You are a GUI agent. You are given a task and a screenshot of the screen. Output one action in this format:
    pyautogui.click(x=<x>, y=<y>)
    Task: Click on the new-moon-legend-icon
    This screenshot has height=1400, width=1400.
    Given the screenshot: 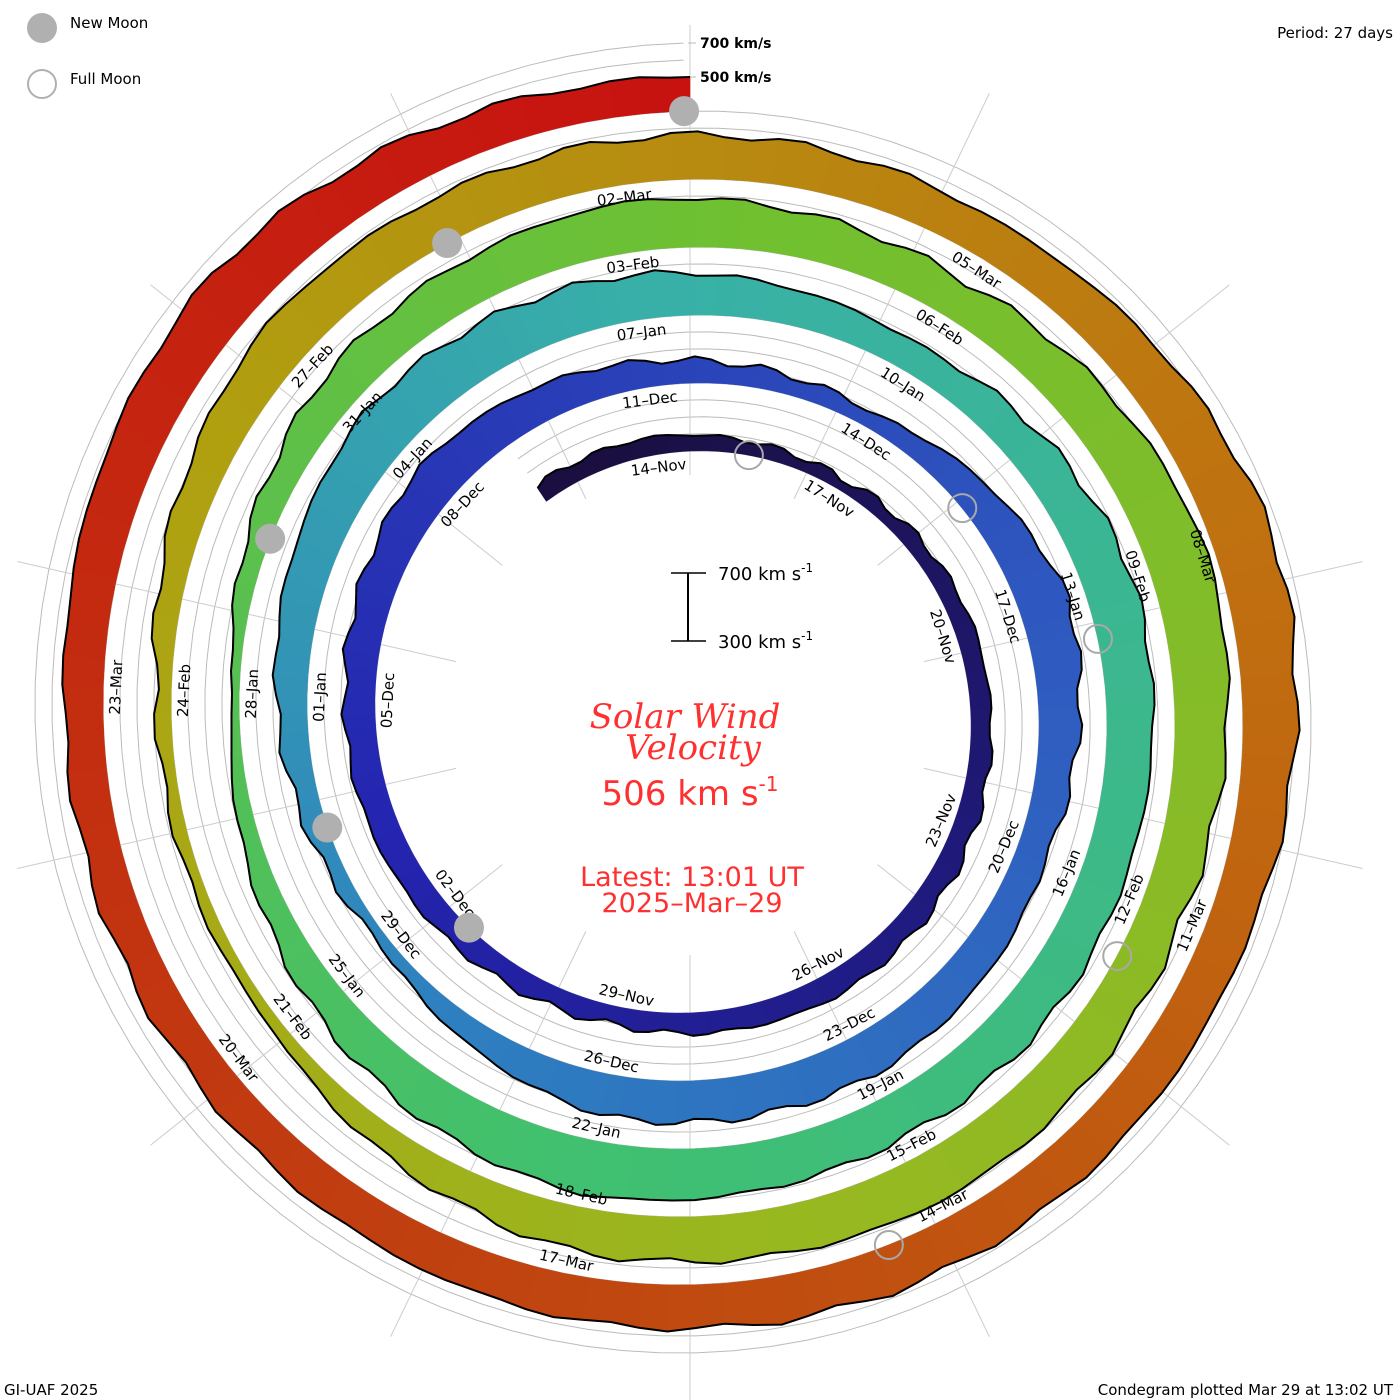 What is the action you would take?
    pyautogui.click(x=42, y=28)
    